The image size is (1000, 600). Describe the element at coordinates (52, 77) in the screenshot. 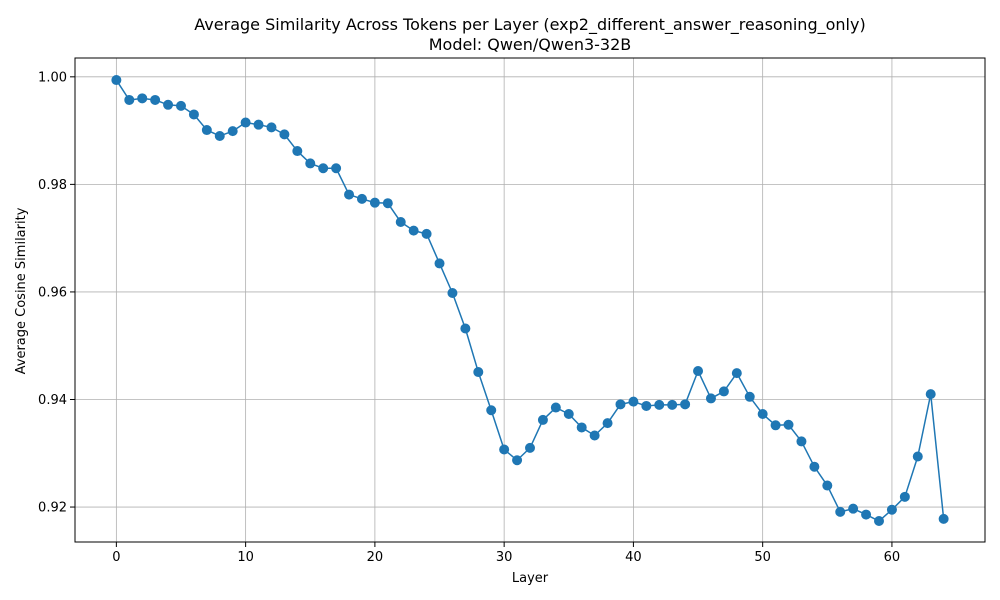

I see `y-tick-label: 1.00` at that location.